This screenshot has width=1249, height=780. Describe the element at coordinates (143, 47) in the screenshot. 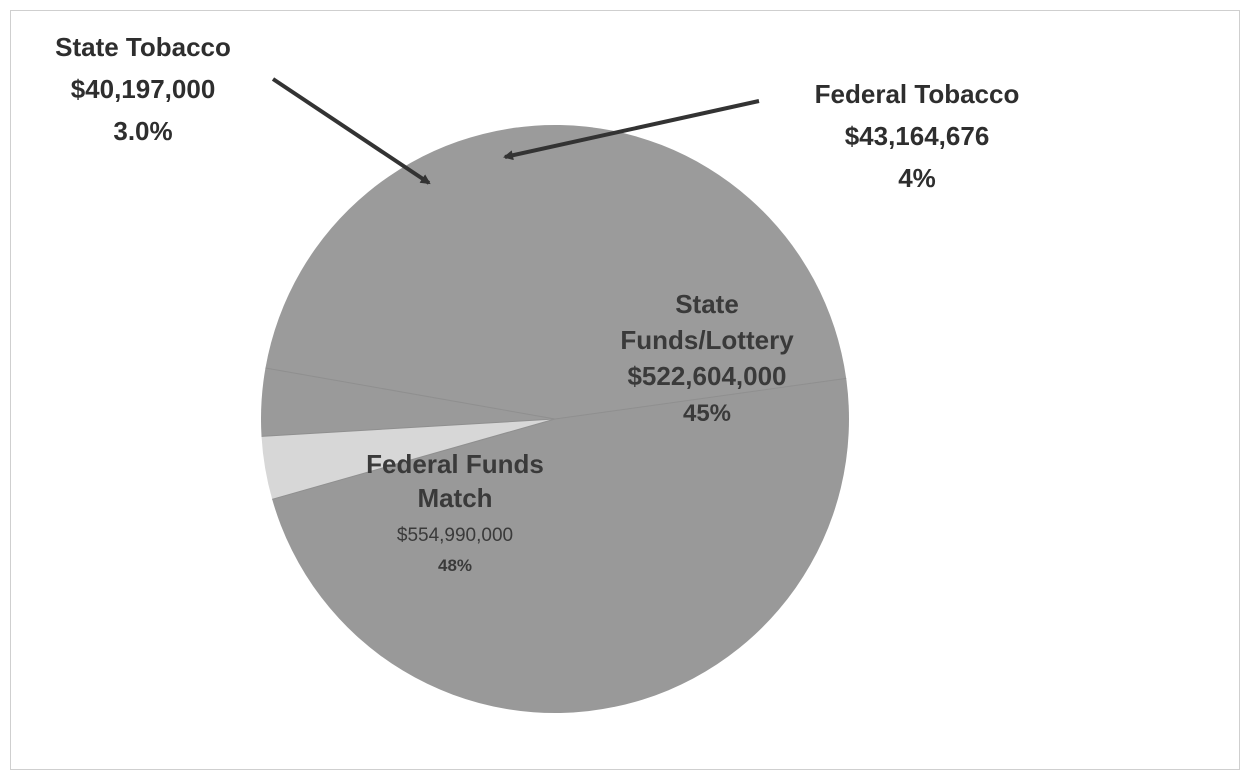

I see `slice-label-name-state-tobacco: State Tobacco` at that location.